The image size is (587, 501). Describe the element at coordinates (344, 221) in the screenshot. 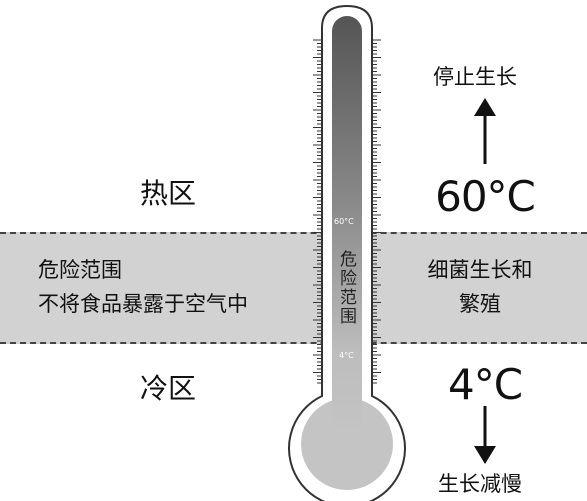

I see `thermometer-mark-60: 60°C` at that location.